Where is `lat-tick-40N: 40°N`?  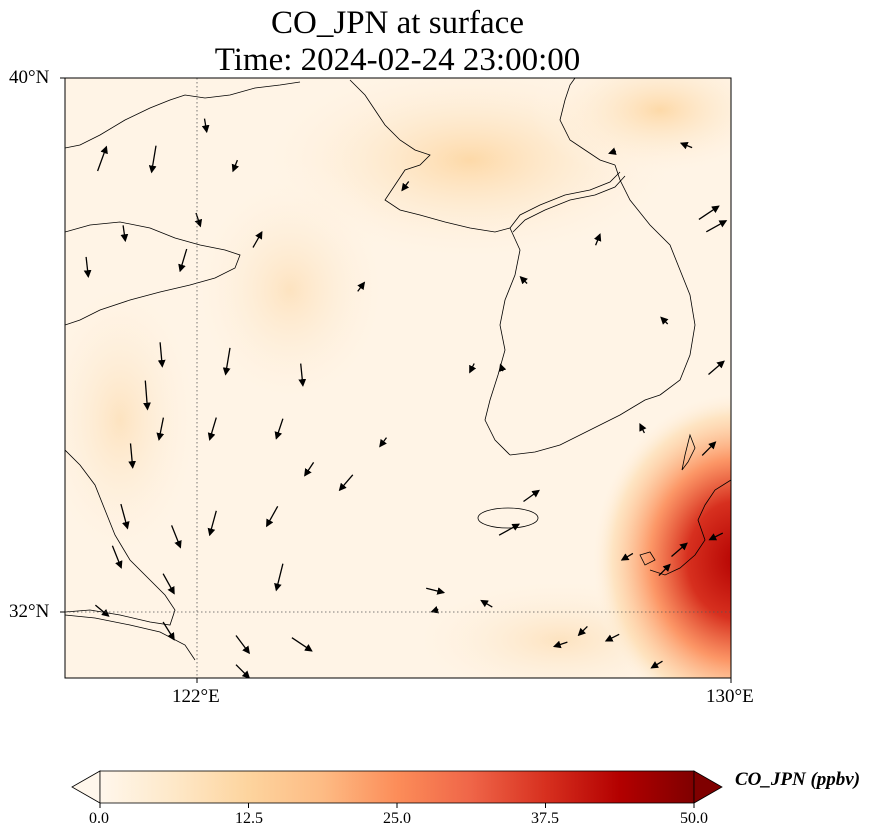
lat-tick-40N: 40°N is located at coordinates (29, 77).